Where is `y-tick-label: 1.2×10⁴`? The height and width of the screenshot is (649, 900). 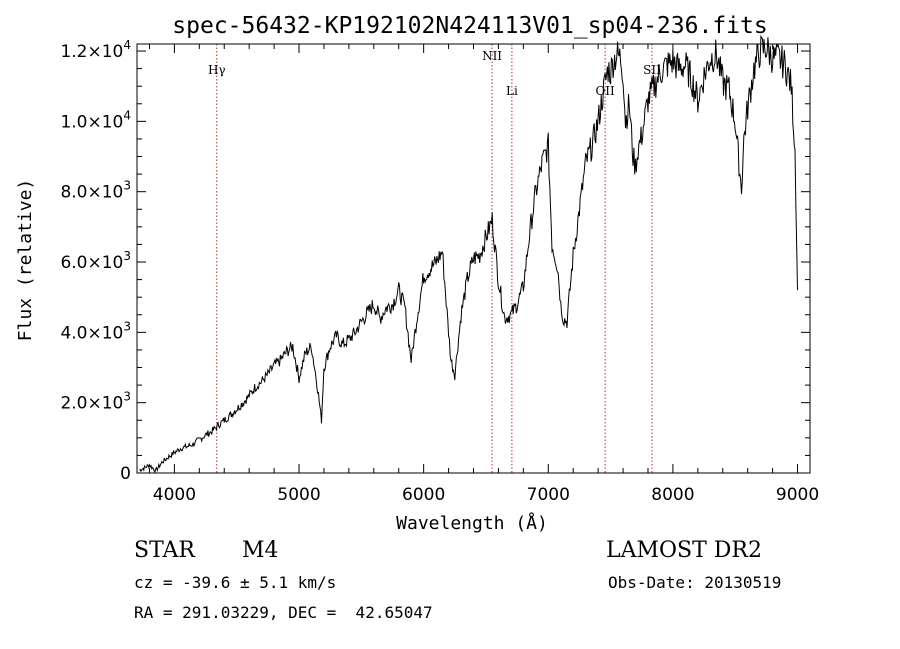
y-tick-label: 1.2×10⁴ is located at coordinates (95, 50).